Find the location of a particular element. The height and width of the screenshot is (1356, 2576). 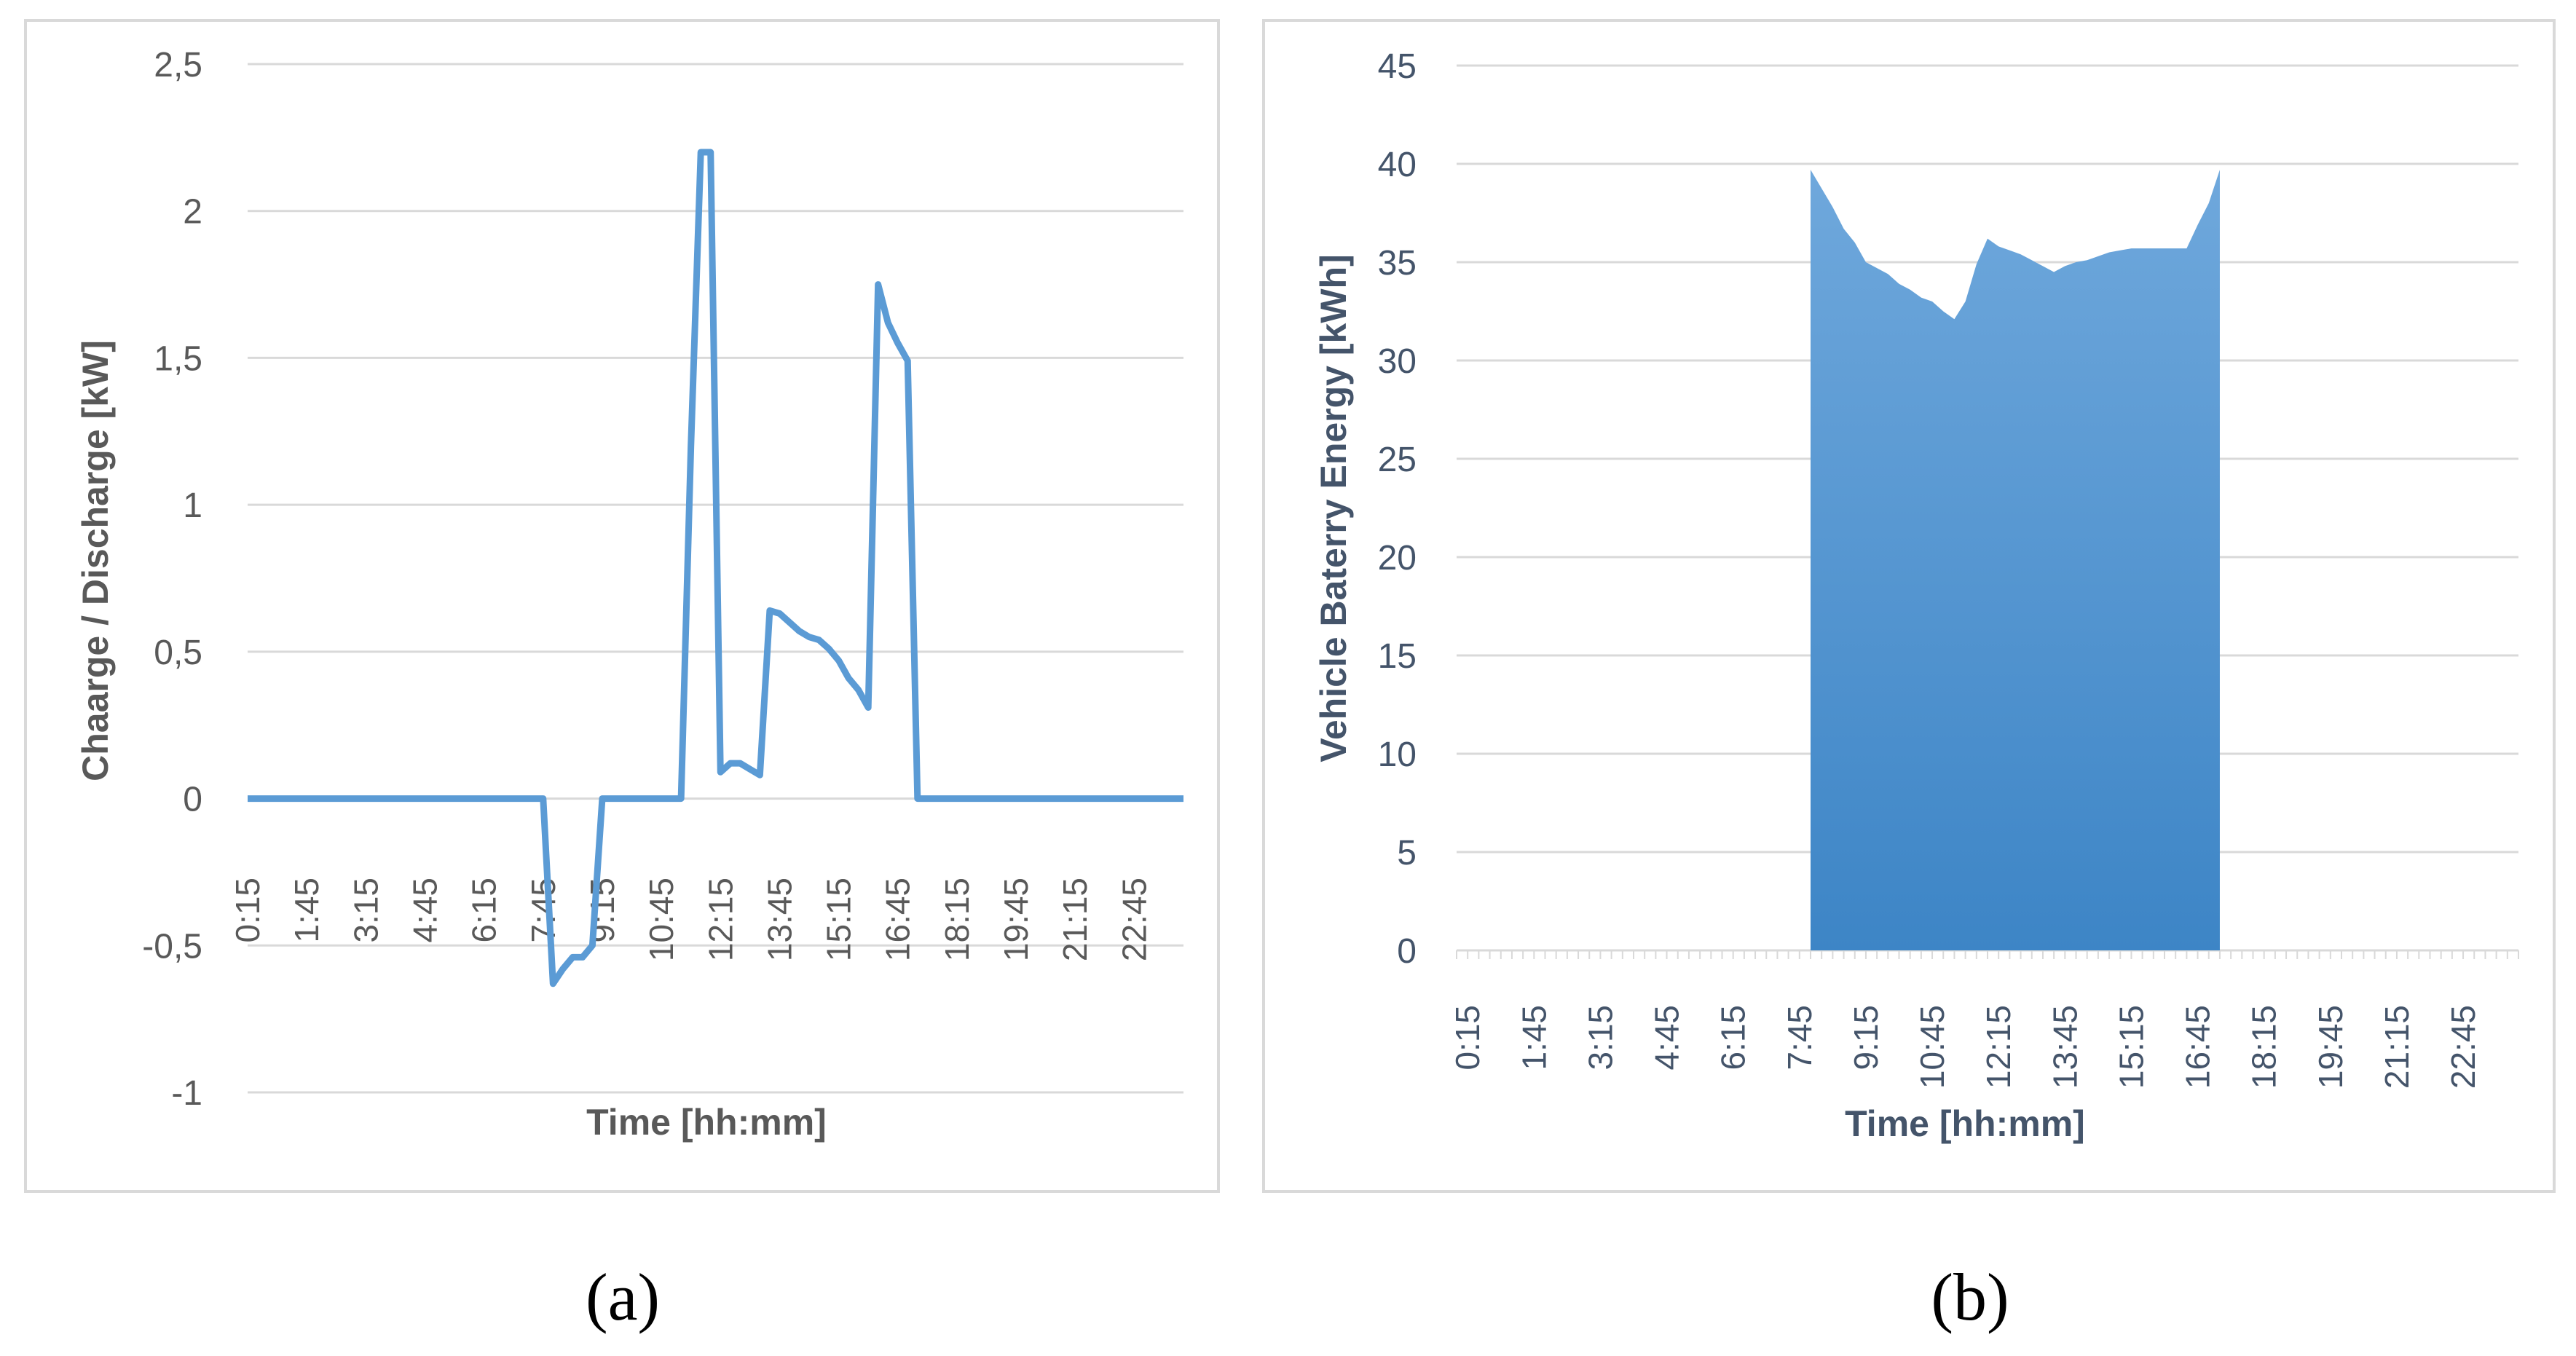

y-tick-label: 30 is located at coordinates (1397, 362).